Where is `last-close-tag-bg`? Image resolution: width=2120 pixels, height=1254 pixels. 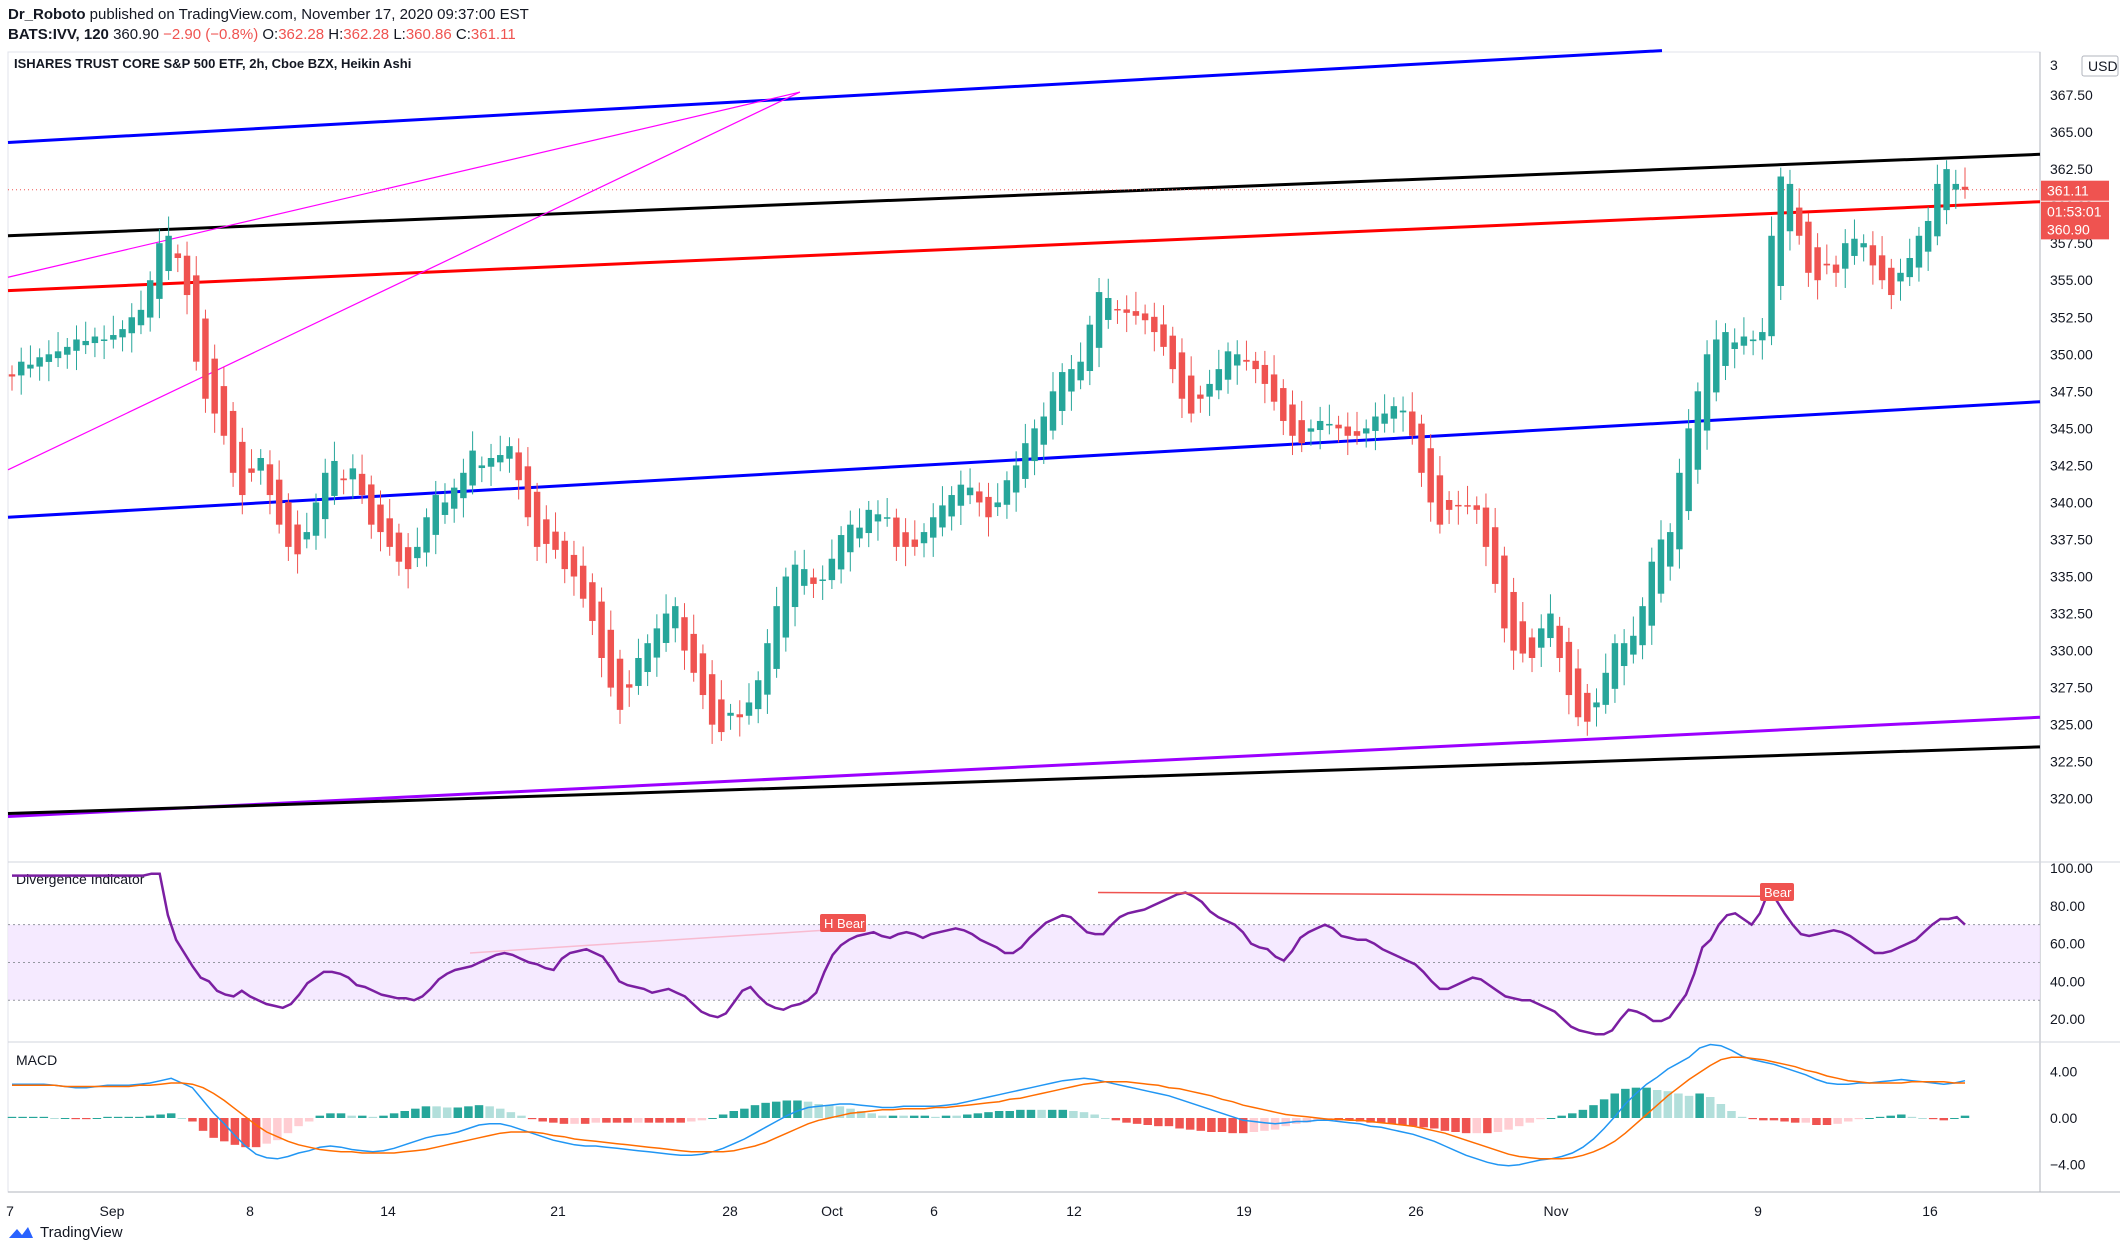
last-close-tag-bg is located at coordinates (2075, 190).